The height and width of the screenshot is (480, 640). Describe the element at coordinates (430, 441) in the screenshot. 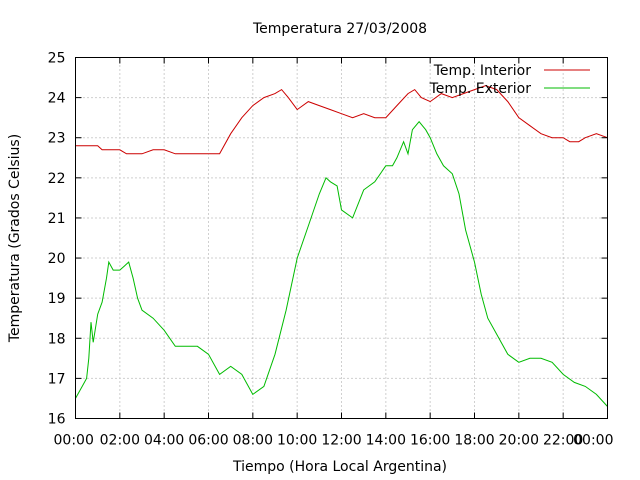

I see `x-tick-label: 16:00` at that location.